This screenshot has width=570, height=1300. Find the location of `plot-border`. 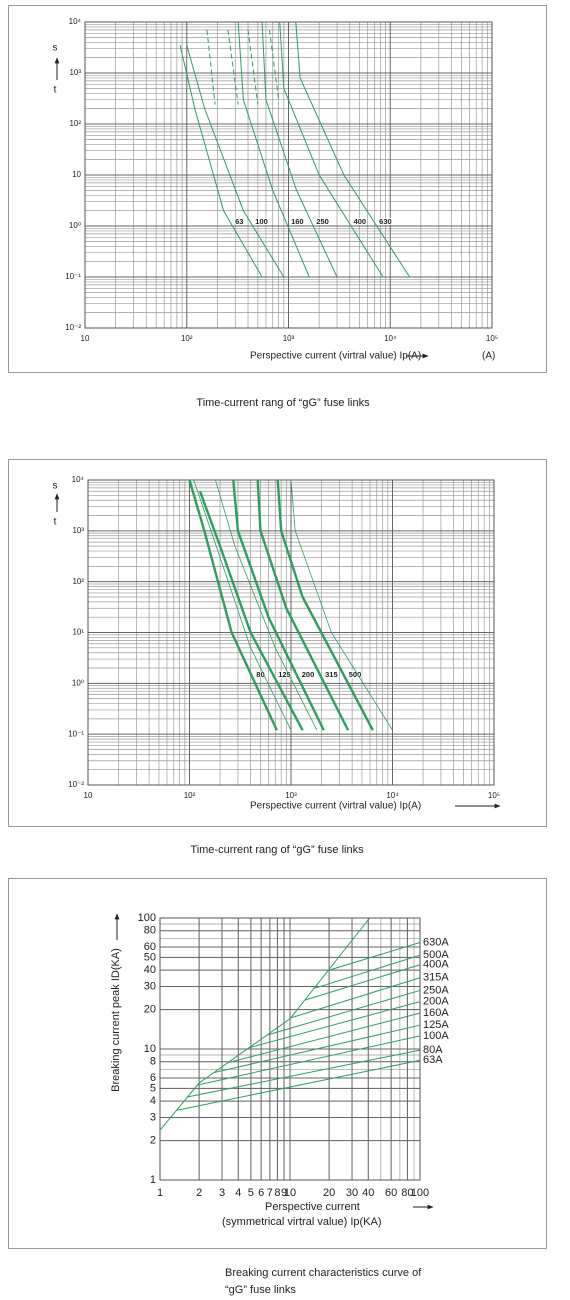

plot-border is located at coordinates (290, 1049).